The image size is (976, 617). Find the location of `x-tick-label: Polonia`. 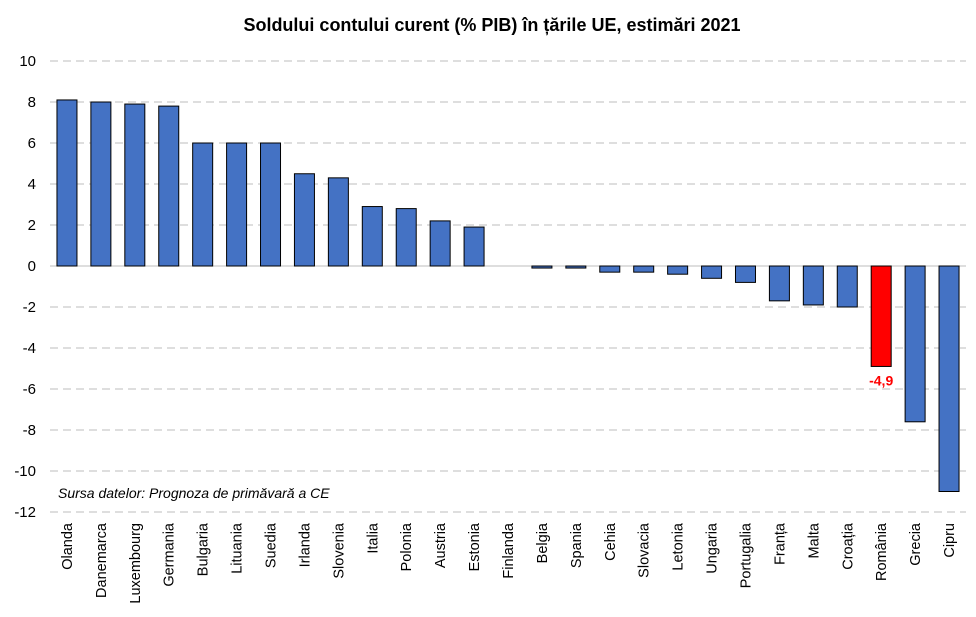

x-tick-label: Polonia is located at coordinates (407, 546).